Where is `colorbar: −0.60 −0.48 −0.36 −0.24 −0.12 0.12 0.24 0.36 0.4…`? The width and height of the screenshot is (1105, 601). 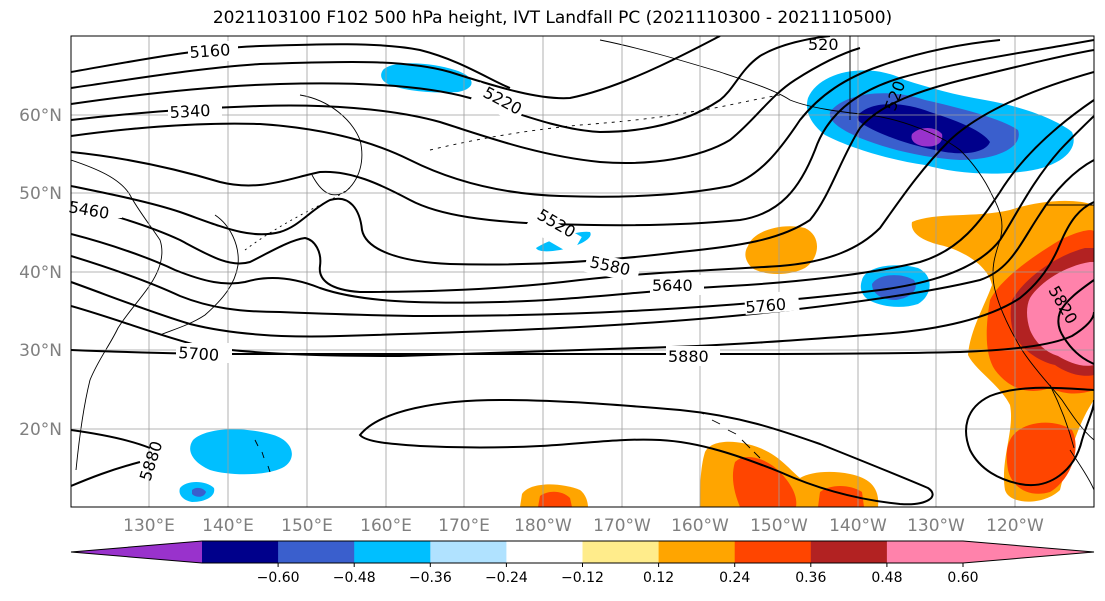 colorbar: −0.60 −0.48 −0.36 −0.24 −0.12 0.12 0.24 0.36 0.4… is located at coordinates (582, 563).